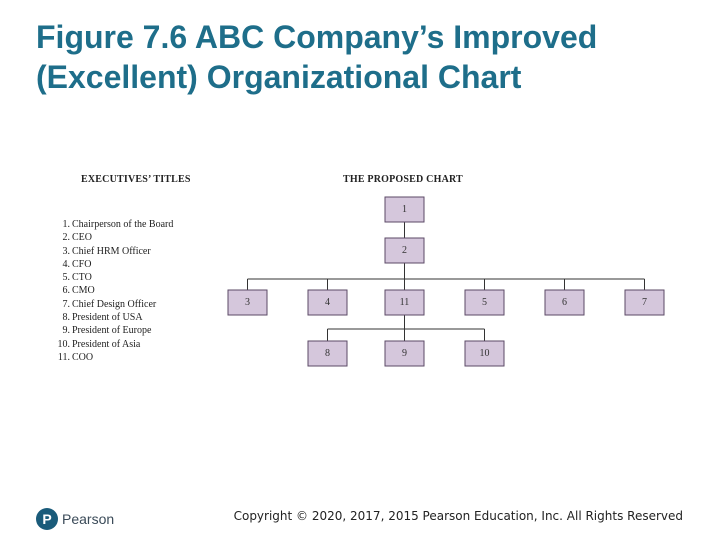 Image resolution: width=720 pixels, height=540 pixels. I want to click on executive-title: Chief HRM Officer, so click(111, 251).